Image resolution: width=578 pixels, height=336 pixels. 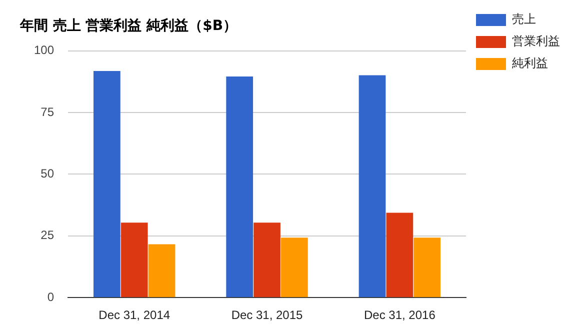 I want to click on y-tick-label: 50, so click(x=47, y=173).